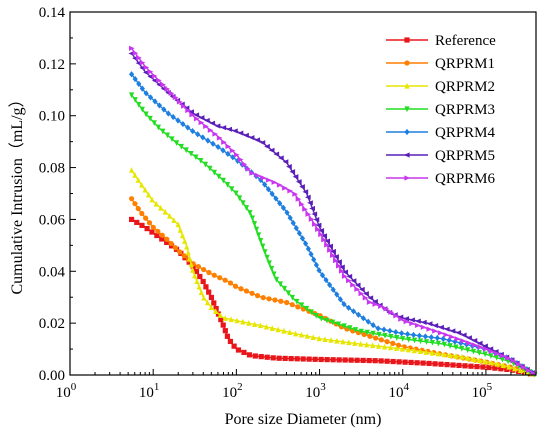  I want to click on legend-marker, so click(407, 40).